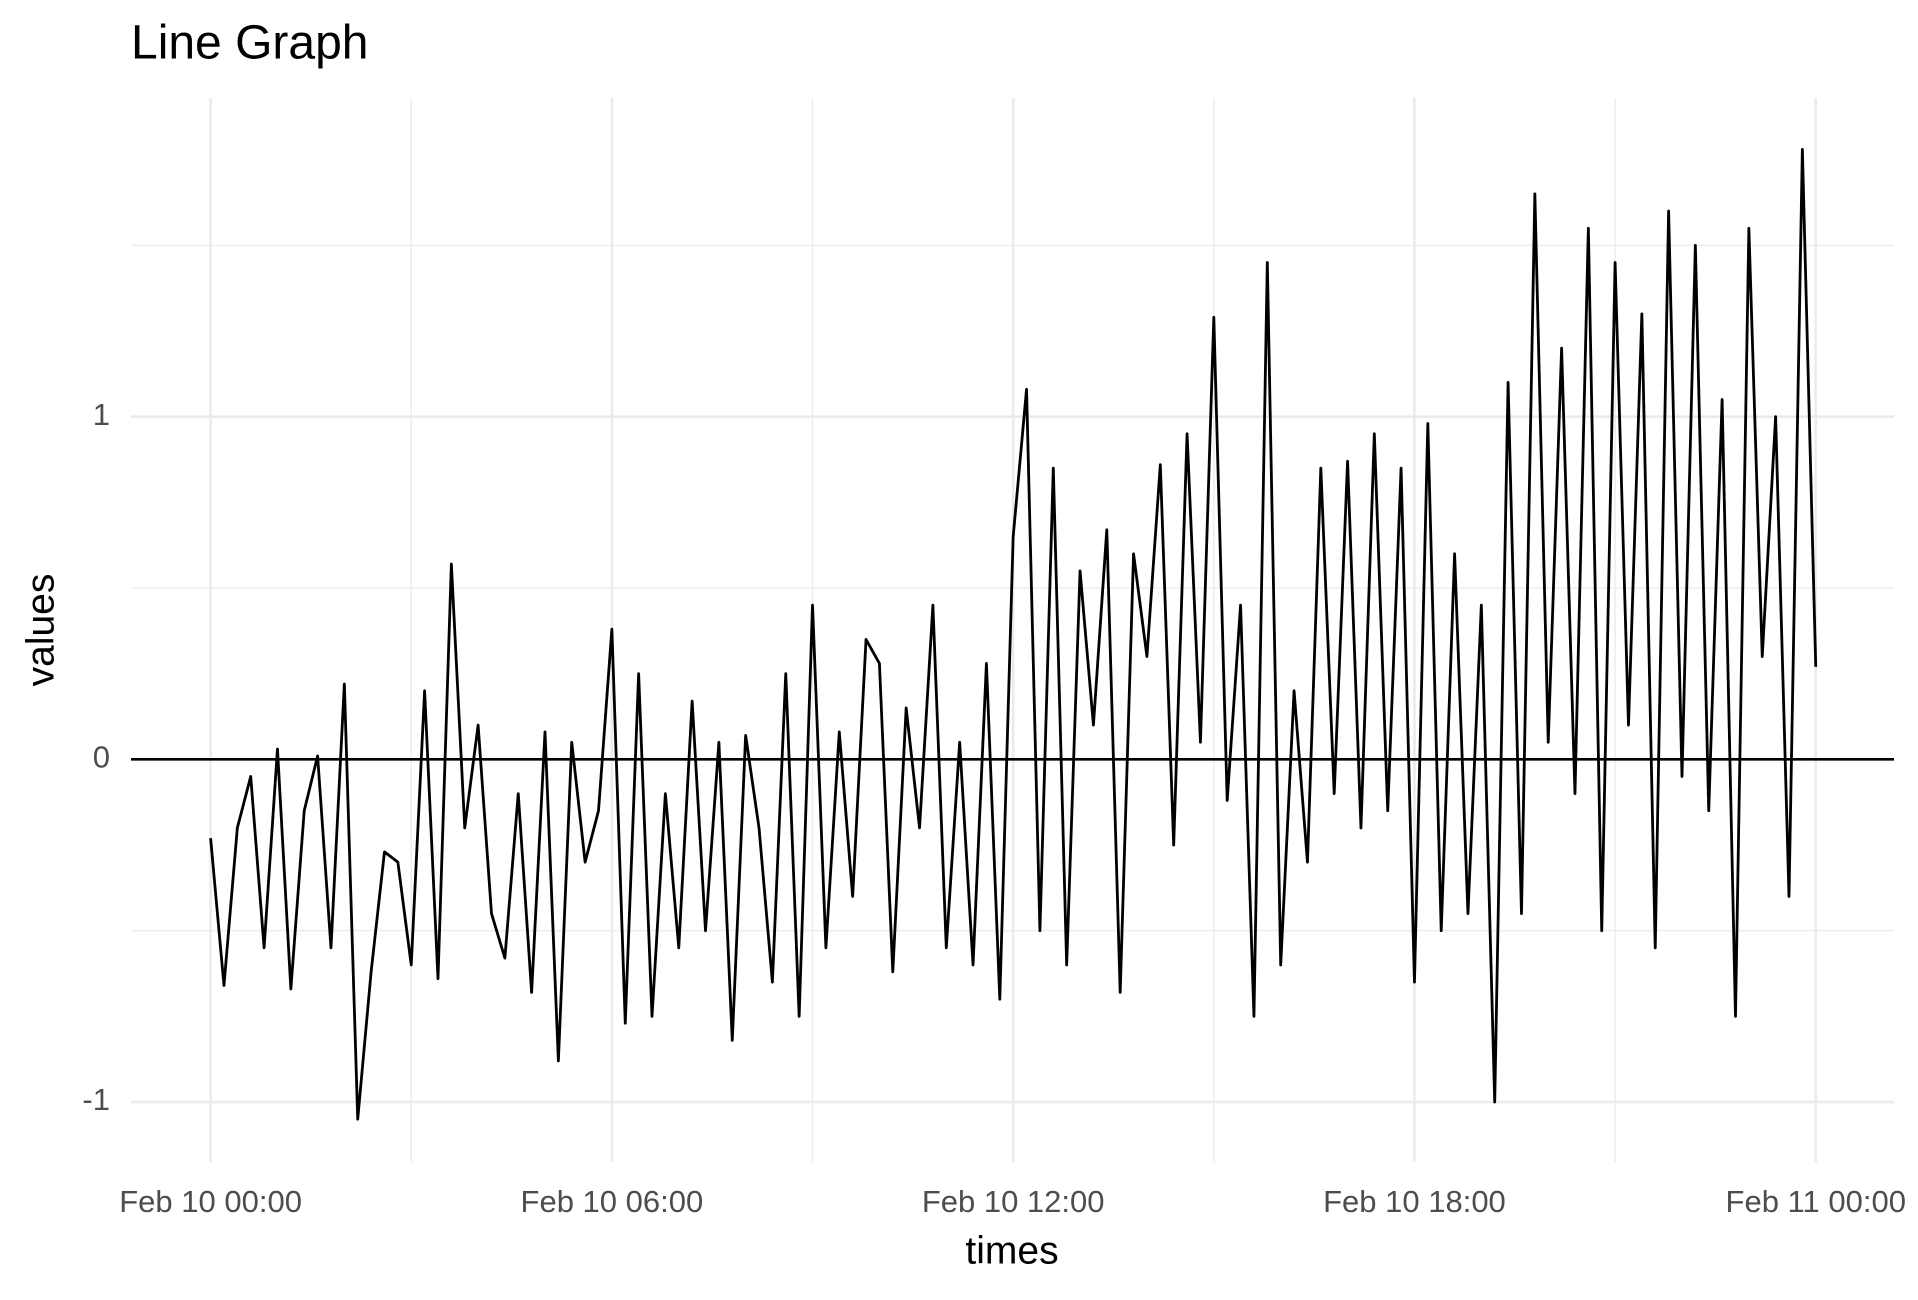  I want to click on y-tick-label: 1, so click(101, 414).